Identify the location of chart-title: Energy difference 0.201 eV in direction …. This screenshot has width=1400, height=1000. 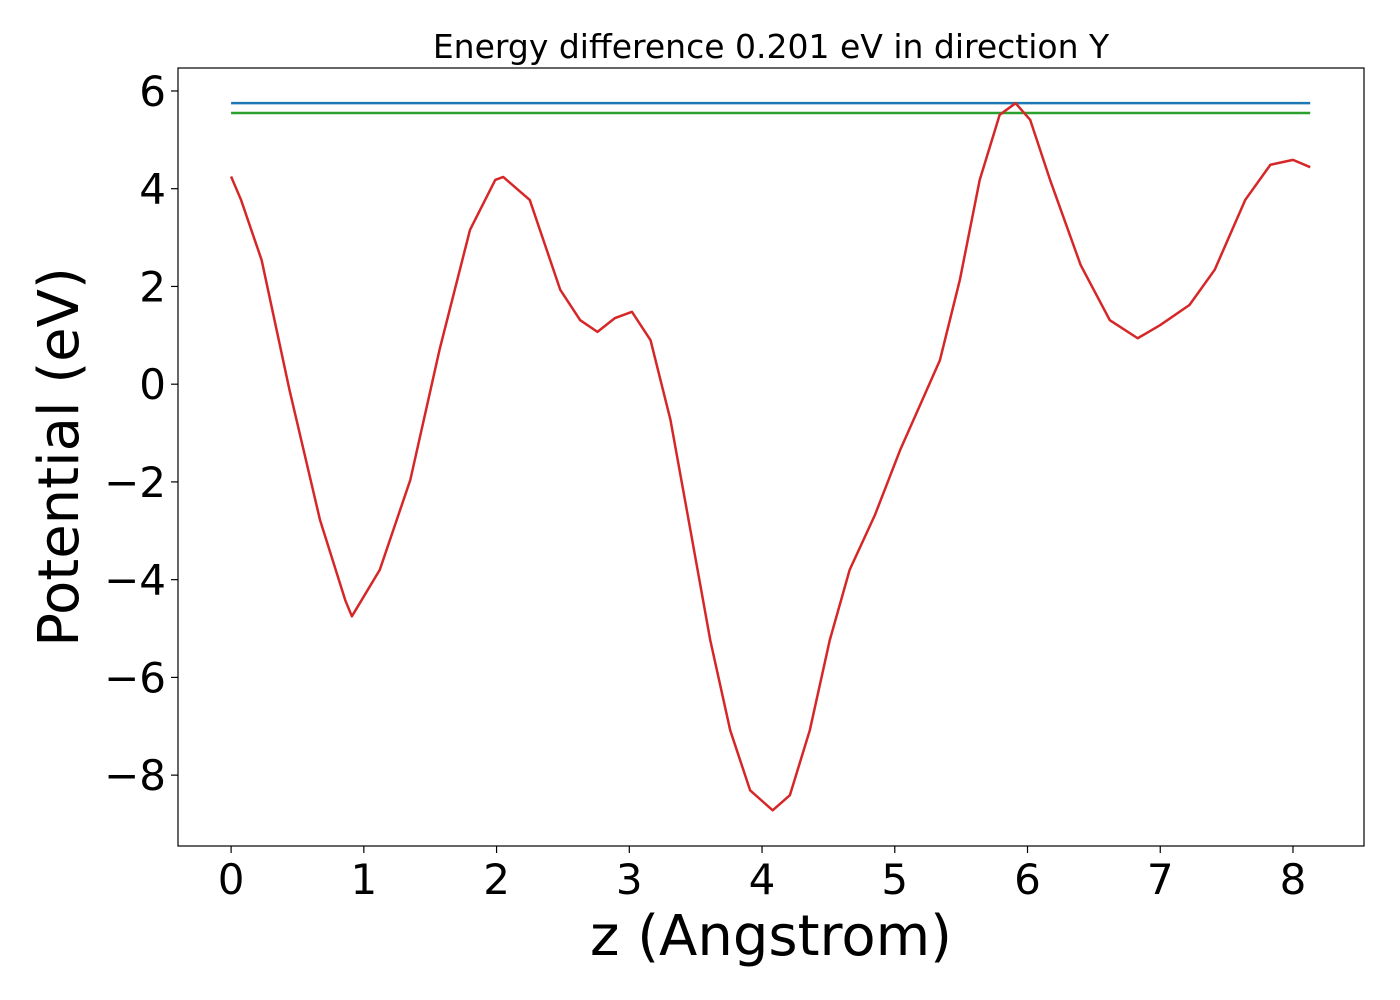
(771, 46).